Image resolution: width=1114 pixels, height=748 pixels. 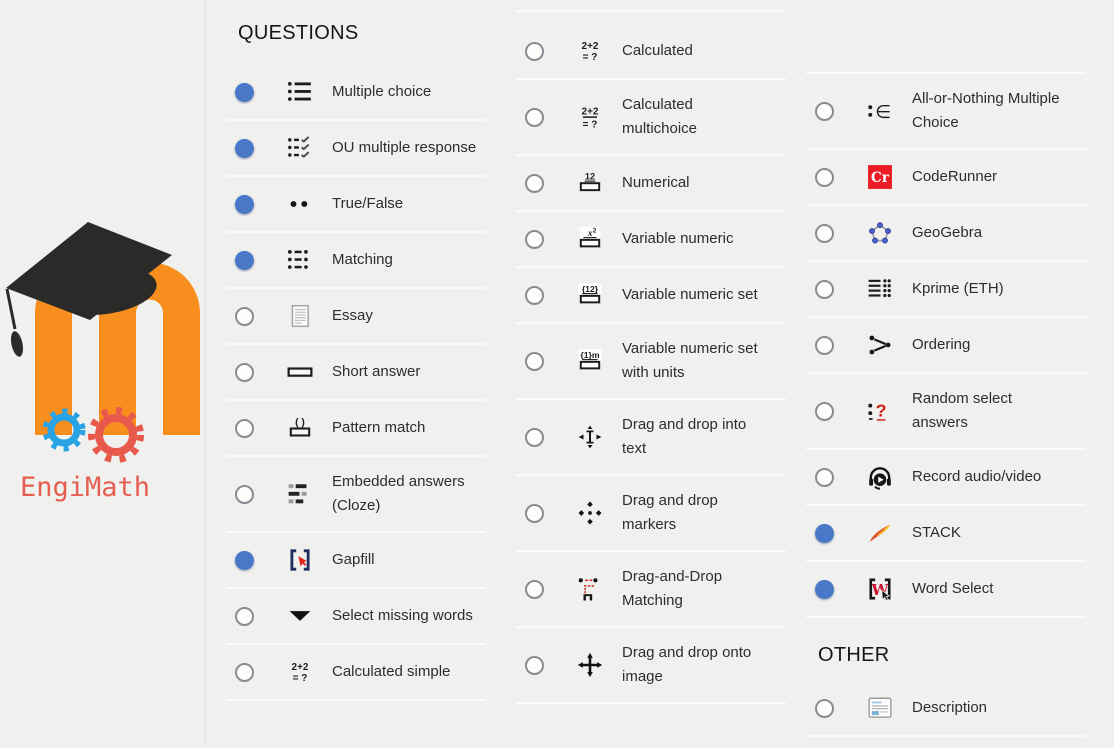 I want to click on engimath-gear-blue-icon, so click(x=64, y=430).